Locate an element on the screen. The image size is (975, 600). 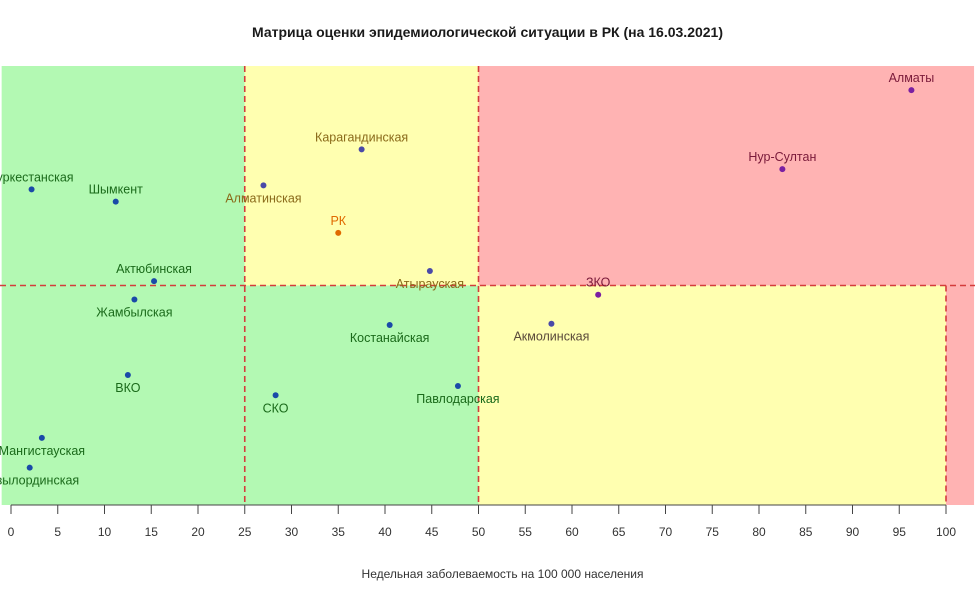
x-tick-label-40: 40 is located at coordinates (385, 532).